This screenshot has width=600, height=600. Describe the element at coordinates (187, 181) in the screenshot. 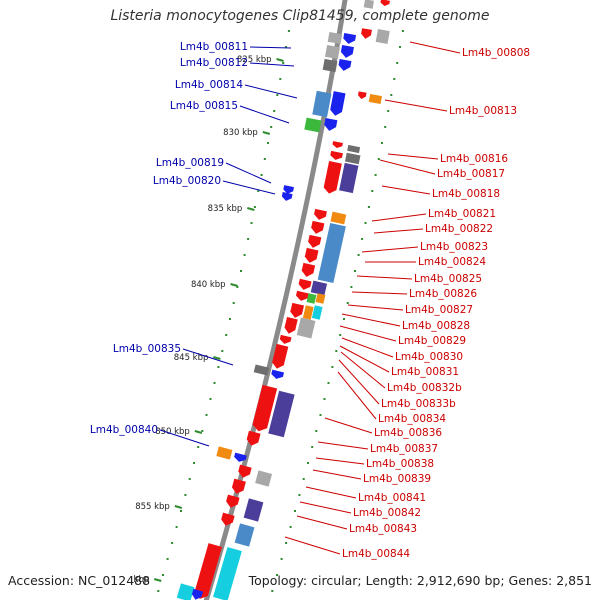

I see `gene-label-left: Lm4b_00820` at that location.